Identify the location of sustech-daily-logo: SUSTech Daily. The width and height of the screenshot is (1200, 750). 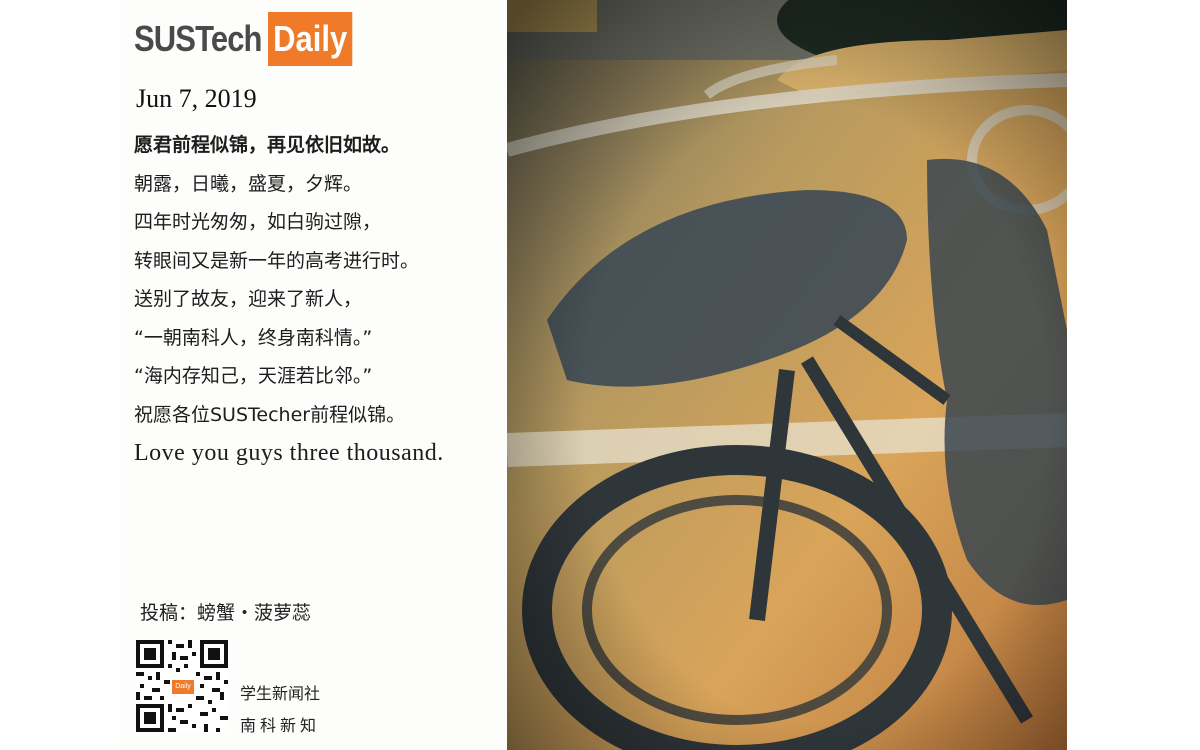
(250, 39).